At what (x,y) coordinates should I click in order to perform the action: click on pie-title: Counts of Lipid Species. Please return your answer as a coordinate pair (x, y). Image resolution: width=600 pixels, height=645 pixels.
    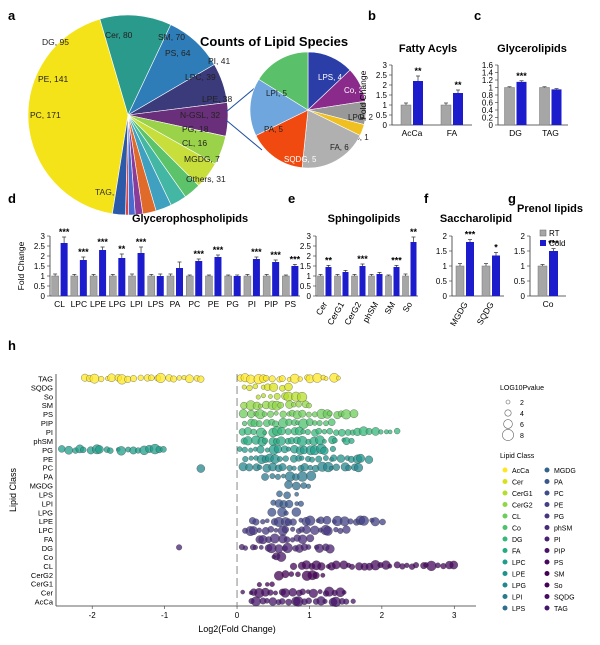
    Looking at the image, I should click on (274, 41).